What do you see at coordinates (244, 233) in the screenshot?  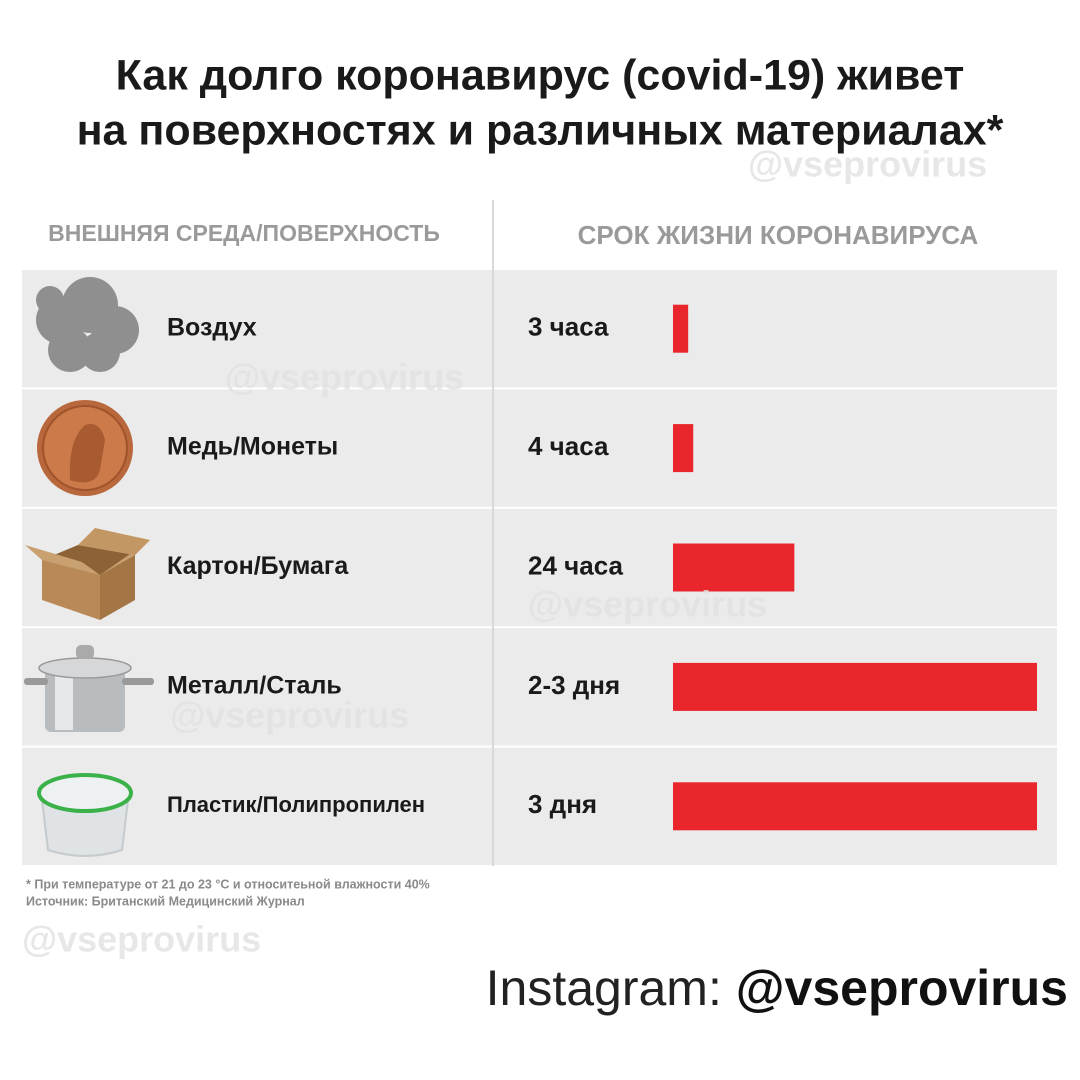 I see `column-header: ВНЕШНЯЯ СРЕДА/ПОВЕРХНОСТЬ` at bounding box center [244, 233].